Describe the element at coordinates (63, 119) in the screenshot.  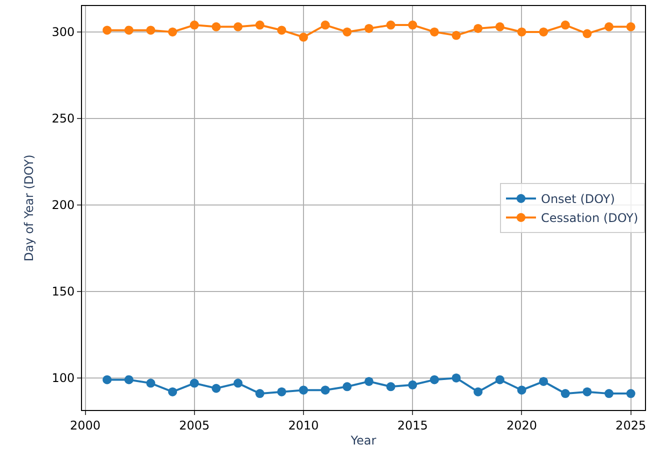
I see `y-tick-label: 250` at that location.